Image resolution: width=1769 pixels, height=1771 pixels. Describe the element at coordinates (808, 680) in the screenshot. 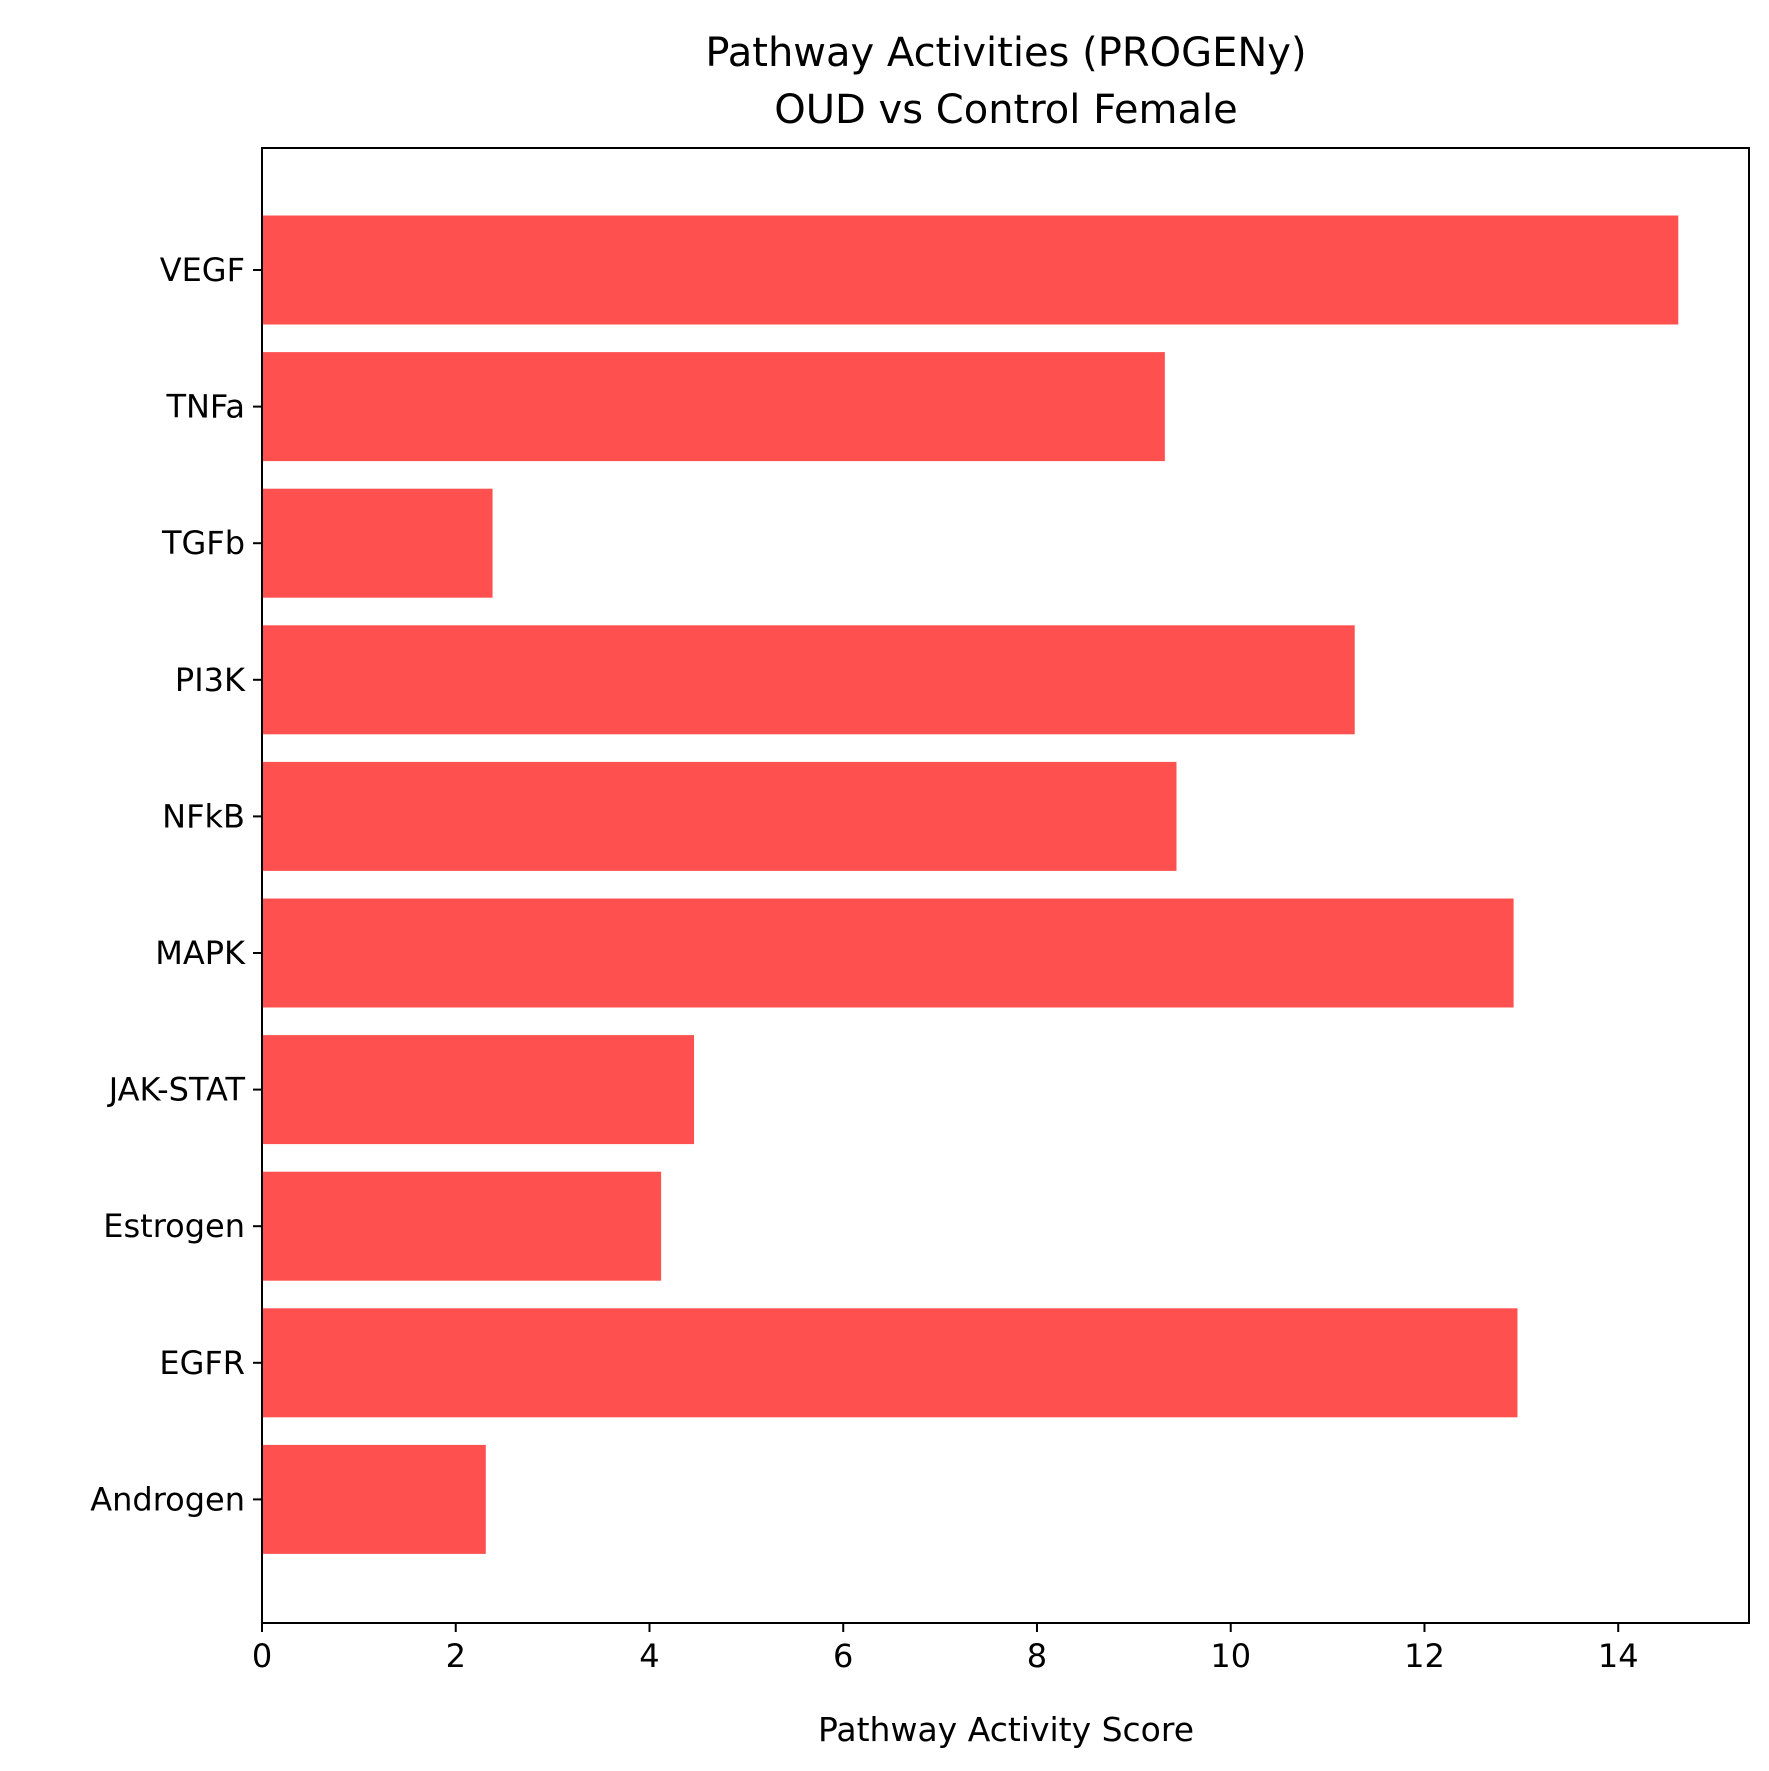

I see `bar-pi3k` at that location.